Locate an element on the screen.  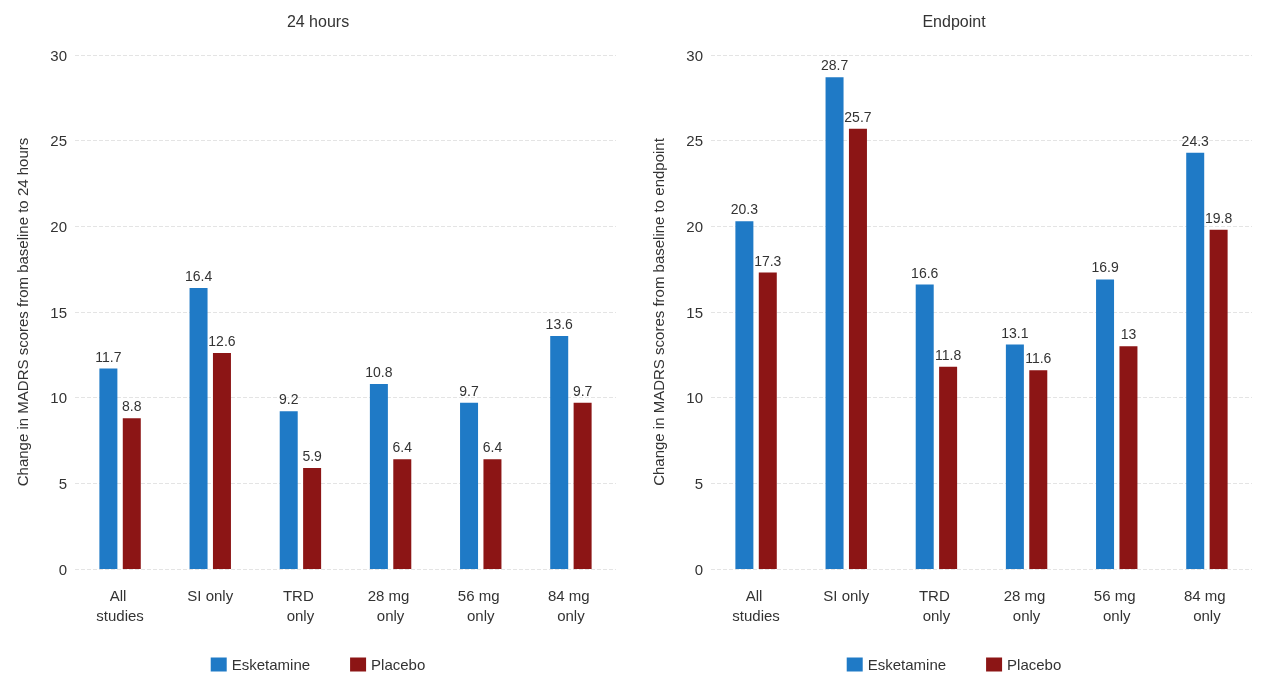
data-label: 16.9 is located at coordinates (1105, 267).